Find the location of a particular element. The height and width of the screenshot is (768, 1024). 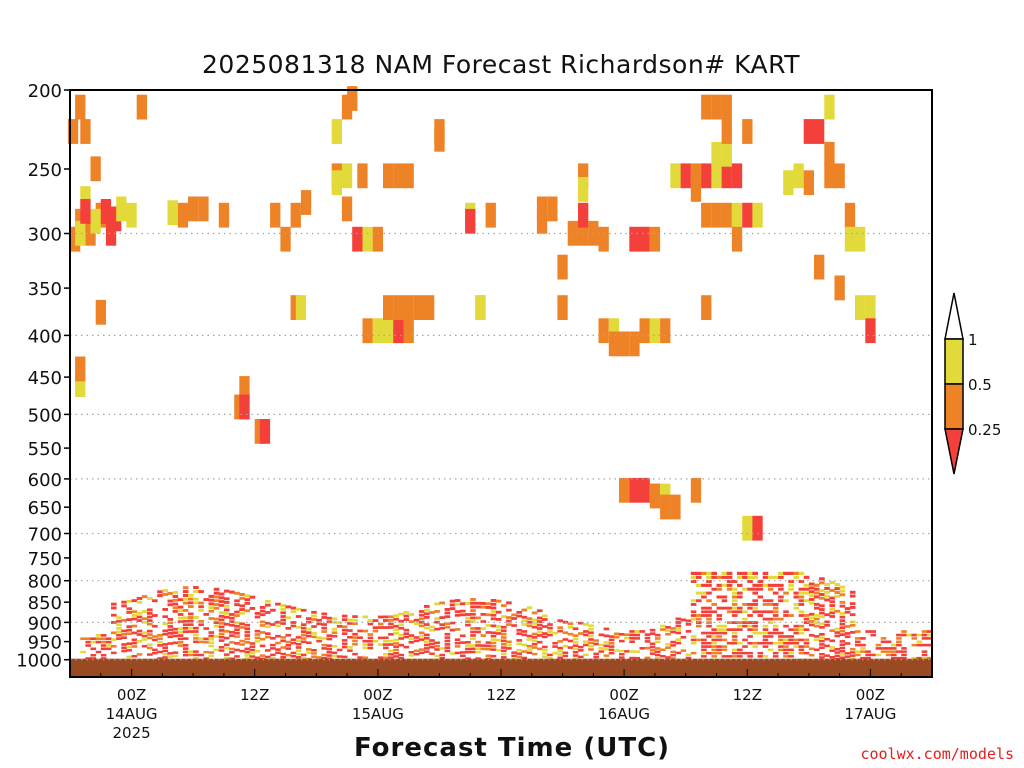

legend-label: 1 is located at coordinates (973, 340).